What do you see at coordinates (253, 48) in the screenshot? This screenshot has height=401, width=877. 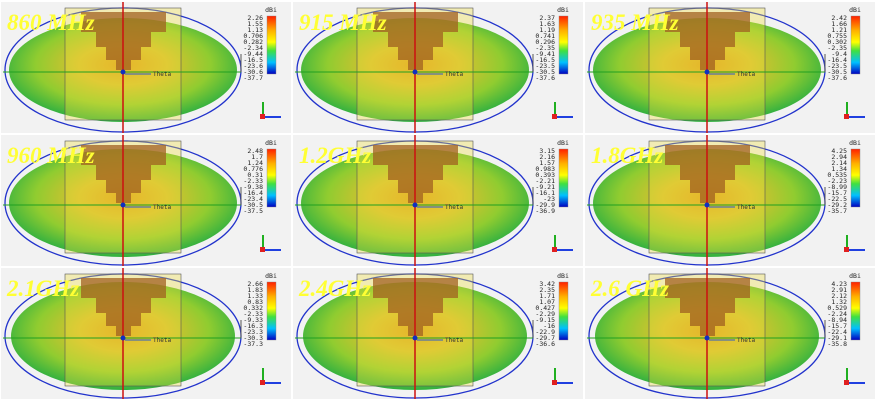 I see `scale-label: -2.34` at bounding box center [253, 48].